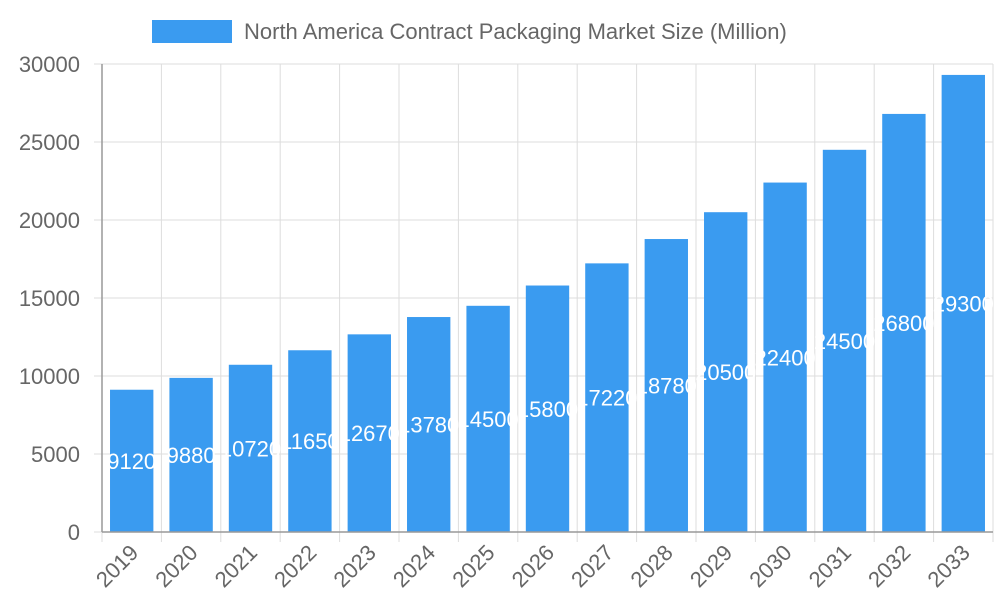  Describe the element at coordinates (949, 566) in the screenshot. I see `x-tick-label: 2033` at that location.